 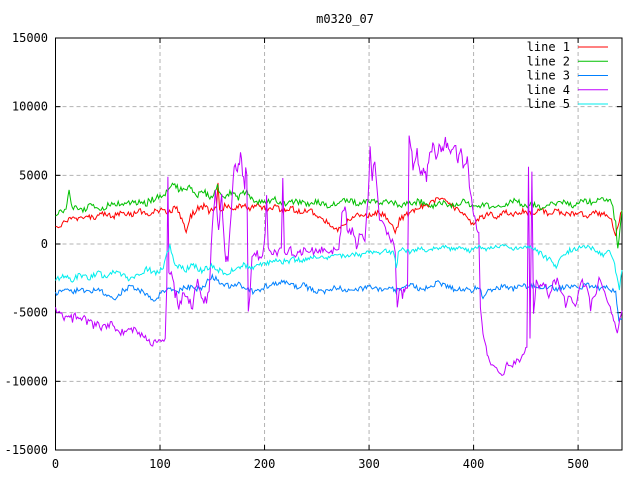 I want to click on x-tick-label: 400, so click(x=474, y=464).